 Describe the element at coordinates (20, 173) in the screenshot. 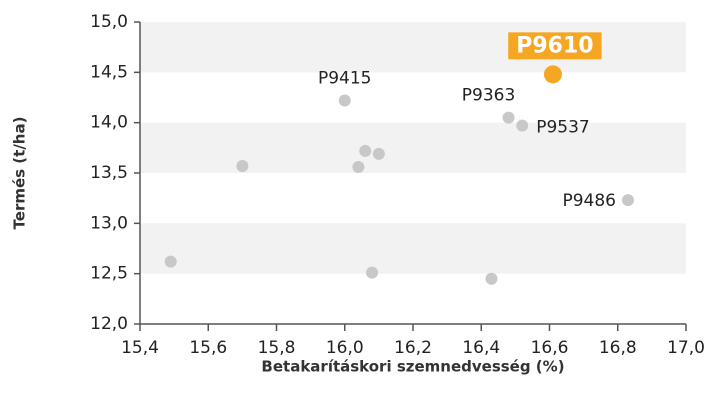

I see `y-axis-title: Termés (t/ha)` at that location.